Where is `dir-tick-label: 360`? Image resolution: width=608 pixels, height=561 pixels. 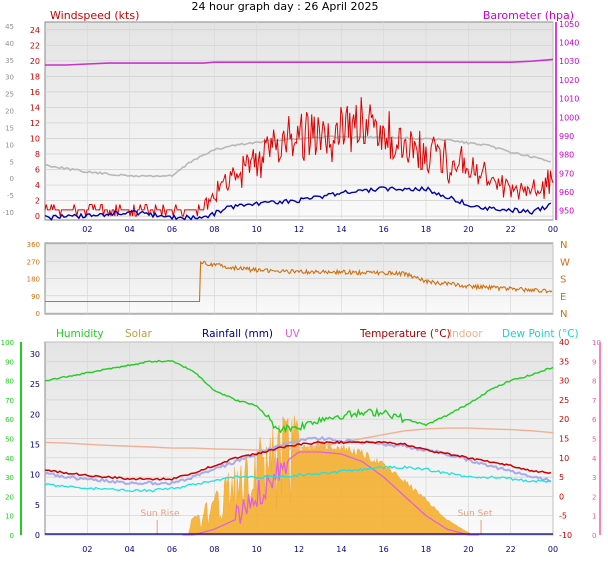
dir-tick-label: 360 is located at coordinates (33, 245).